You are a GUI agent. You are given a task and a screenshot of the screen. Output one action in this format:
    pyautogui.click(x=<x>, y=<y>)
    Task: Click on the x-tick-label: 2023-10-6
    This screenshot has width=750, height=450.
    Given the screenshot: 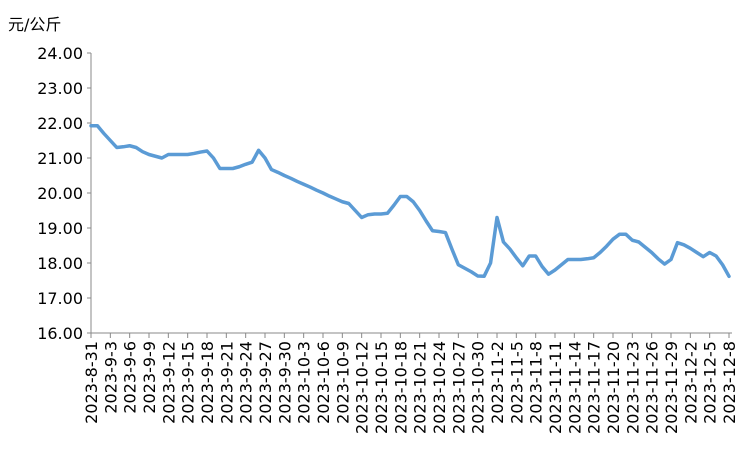 What is the action you would take?
    pyautogui.click(x=323, y=382)
    